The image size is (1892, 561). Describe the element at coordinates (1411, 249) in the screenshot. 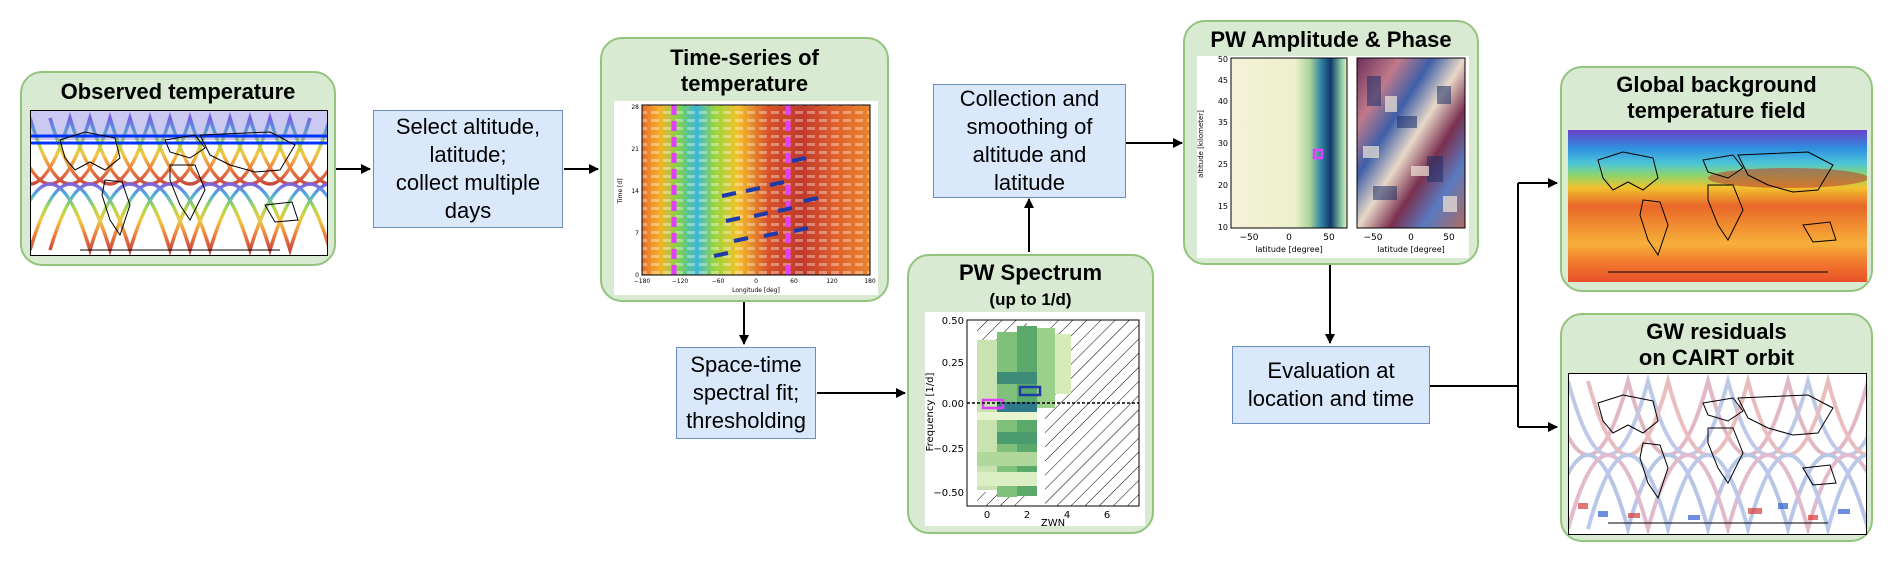

I see `phase-x-label: latitude [degree]` at that location.